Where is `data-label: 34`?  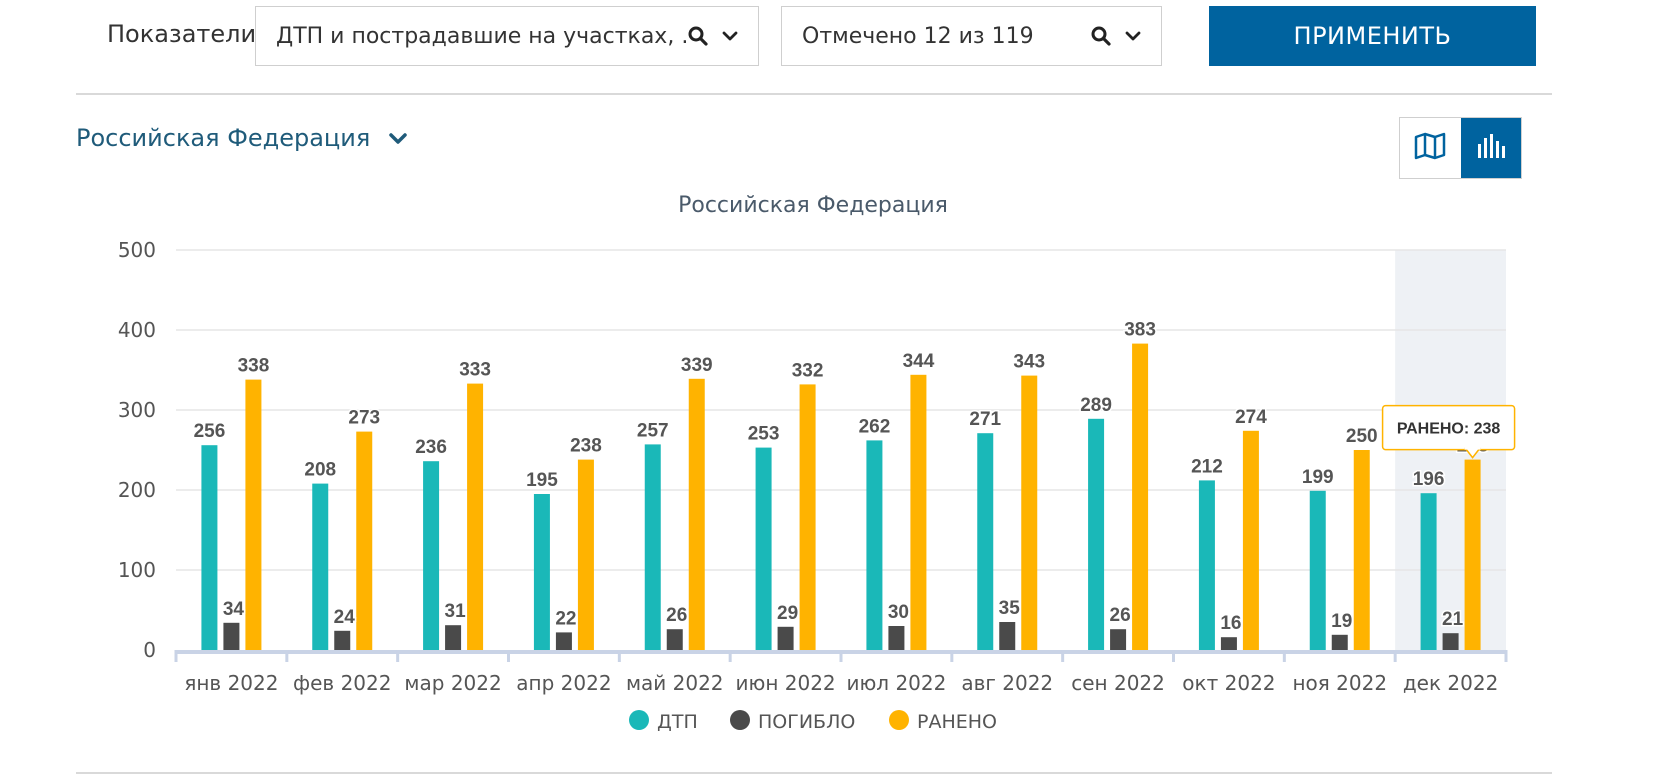
data-label: 34 is located at coordinates (234, 609).